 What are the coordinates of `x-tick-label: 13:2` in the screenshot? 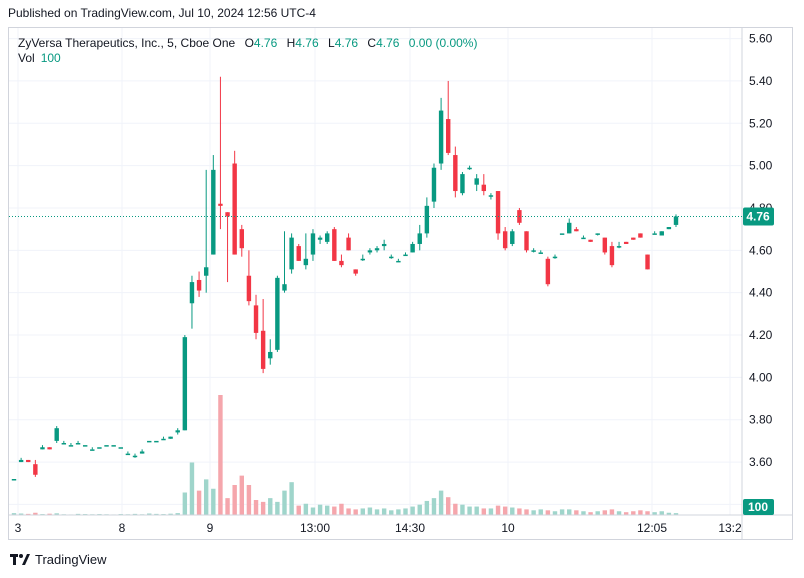 It's located at (730, 528).